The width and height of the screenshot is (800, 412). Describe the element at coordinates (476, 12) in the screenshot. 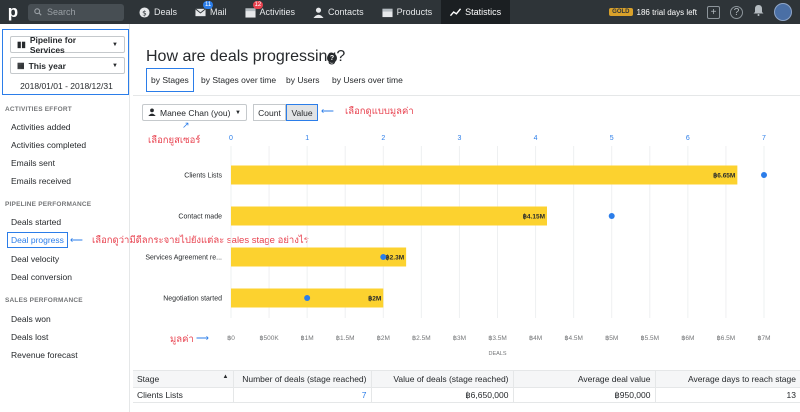

I see `nav-statistics: Statistics` at that location.